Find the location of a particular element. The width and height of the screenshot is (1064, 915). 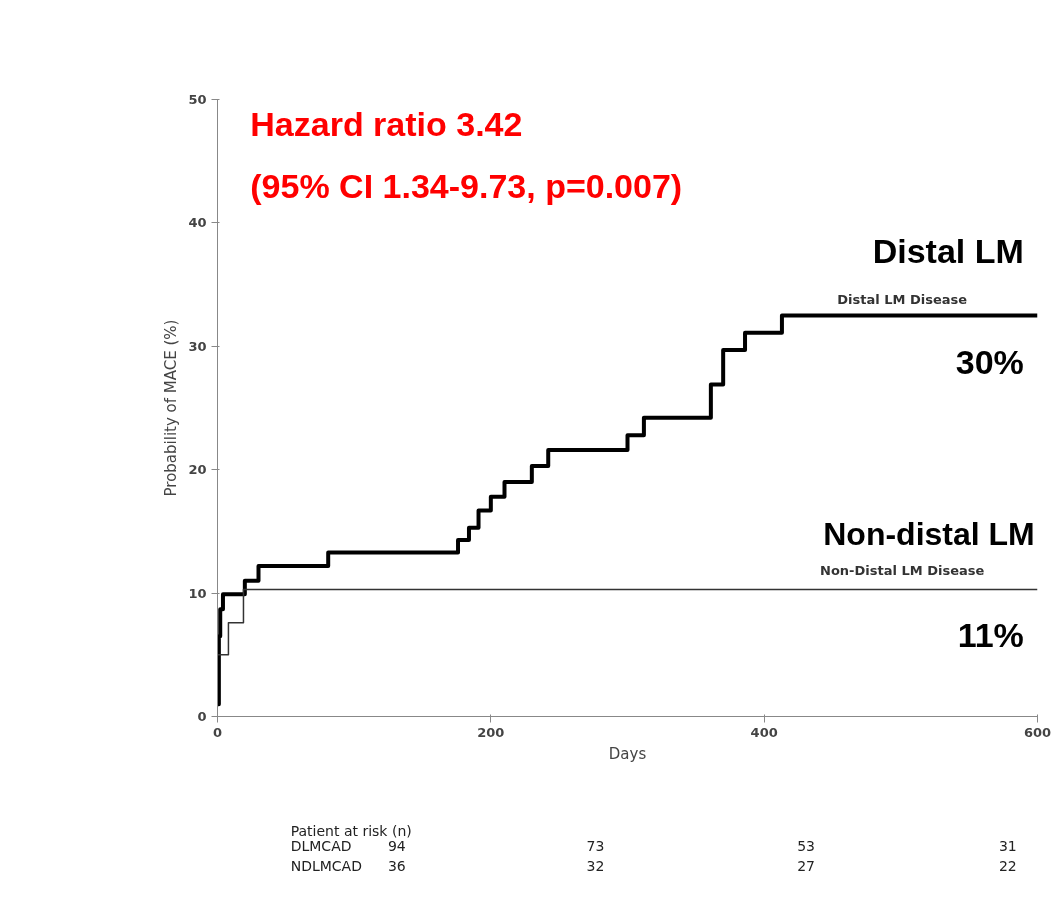

text: 73 is located at coordinates (595, 845).